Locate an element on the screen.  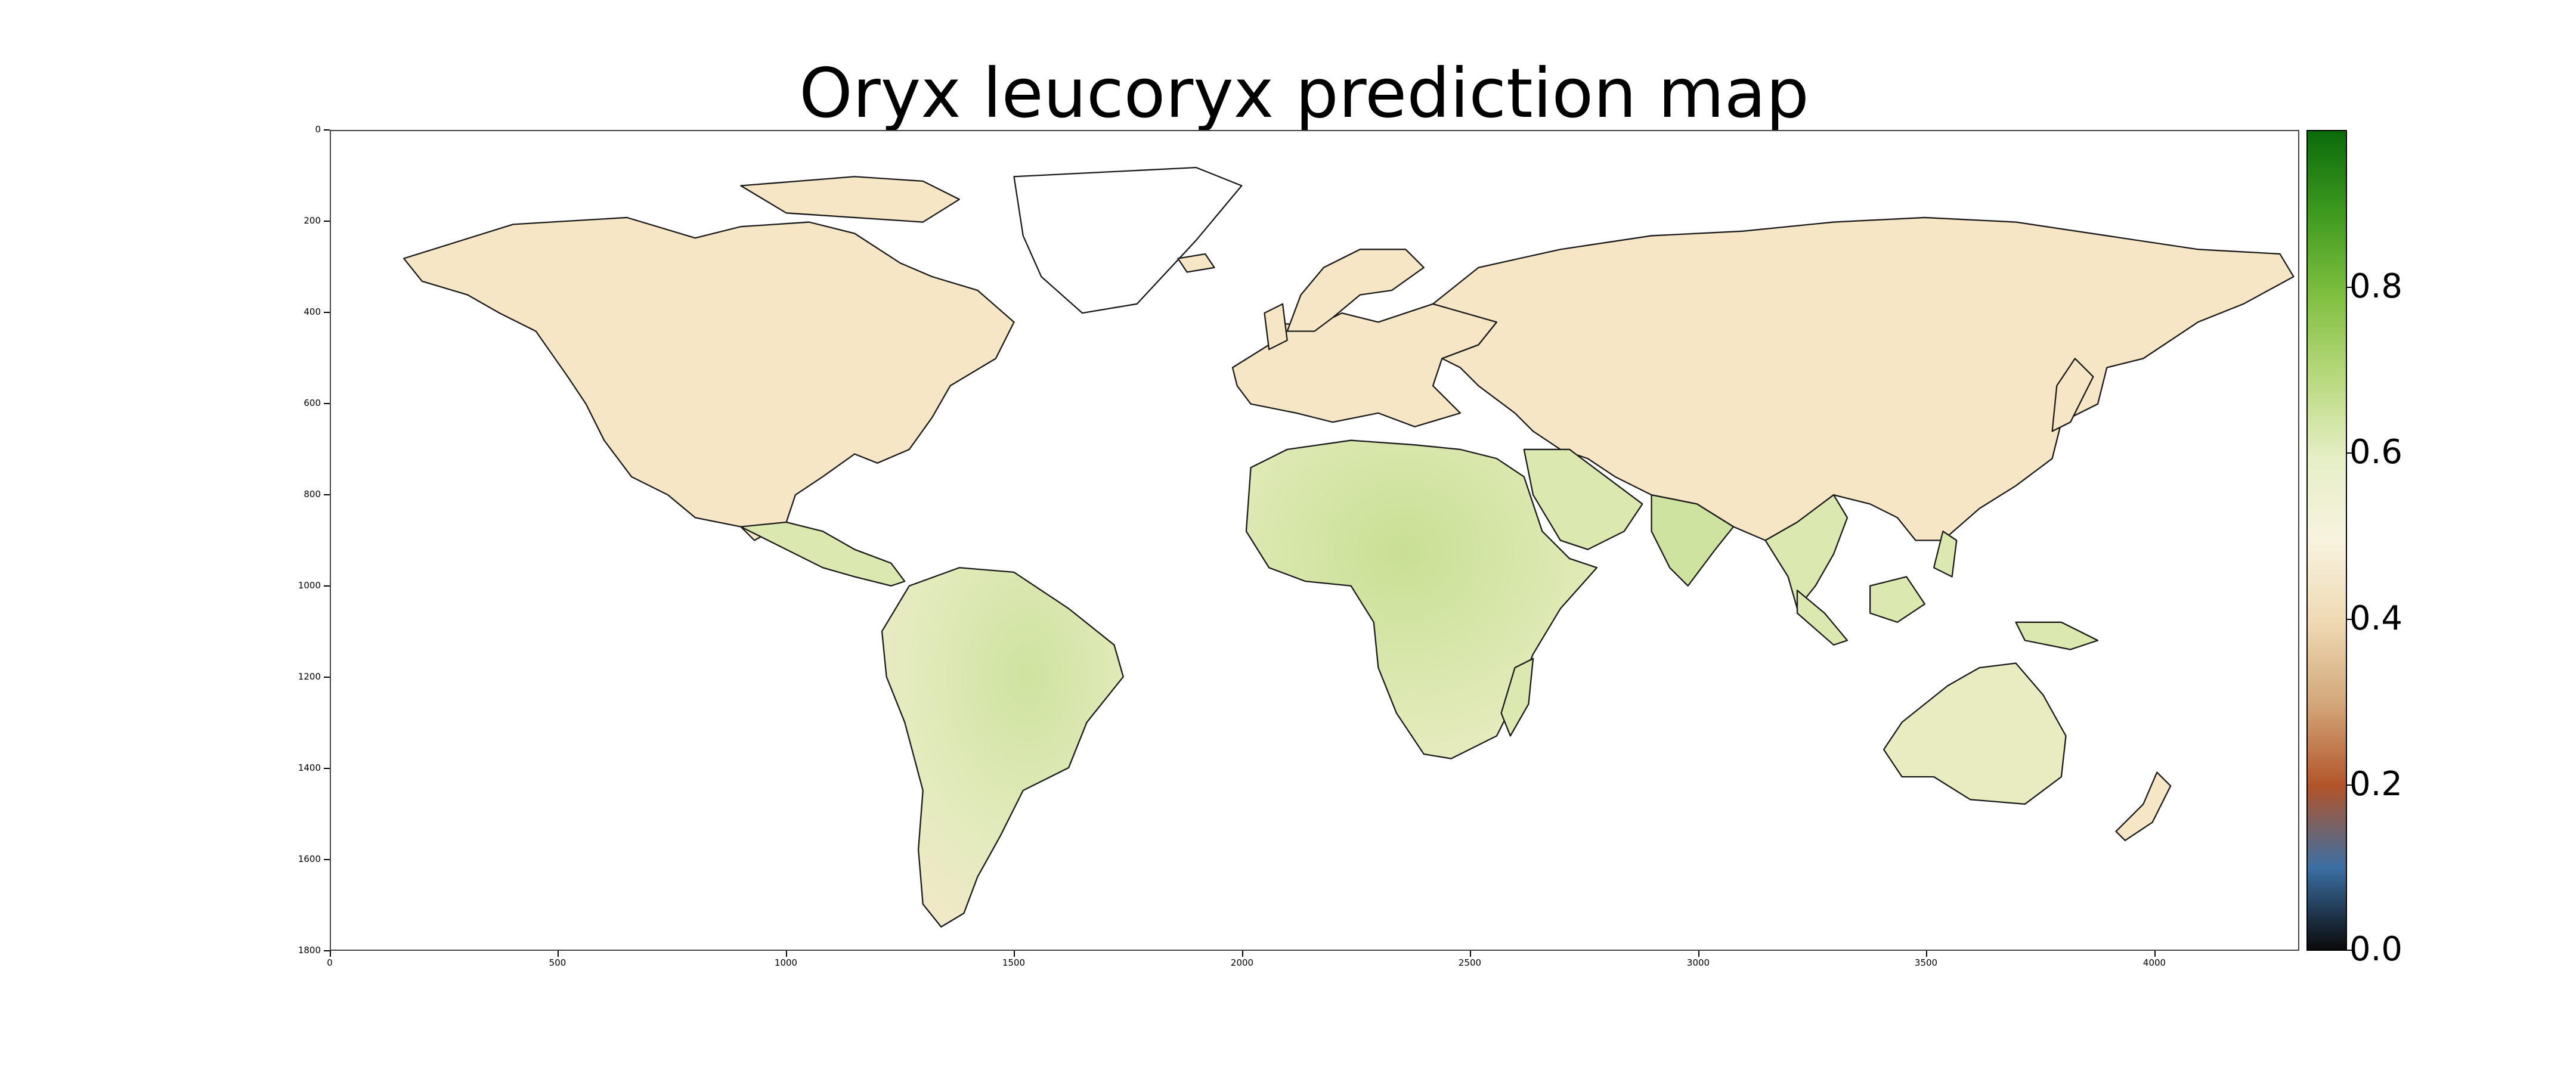
australia is located at coordinates (1975, 733).